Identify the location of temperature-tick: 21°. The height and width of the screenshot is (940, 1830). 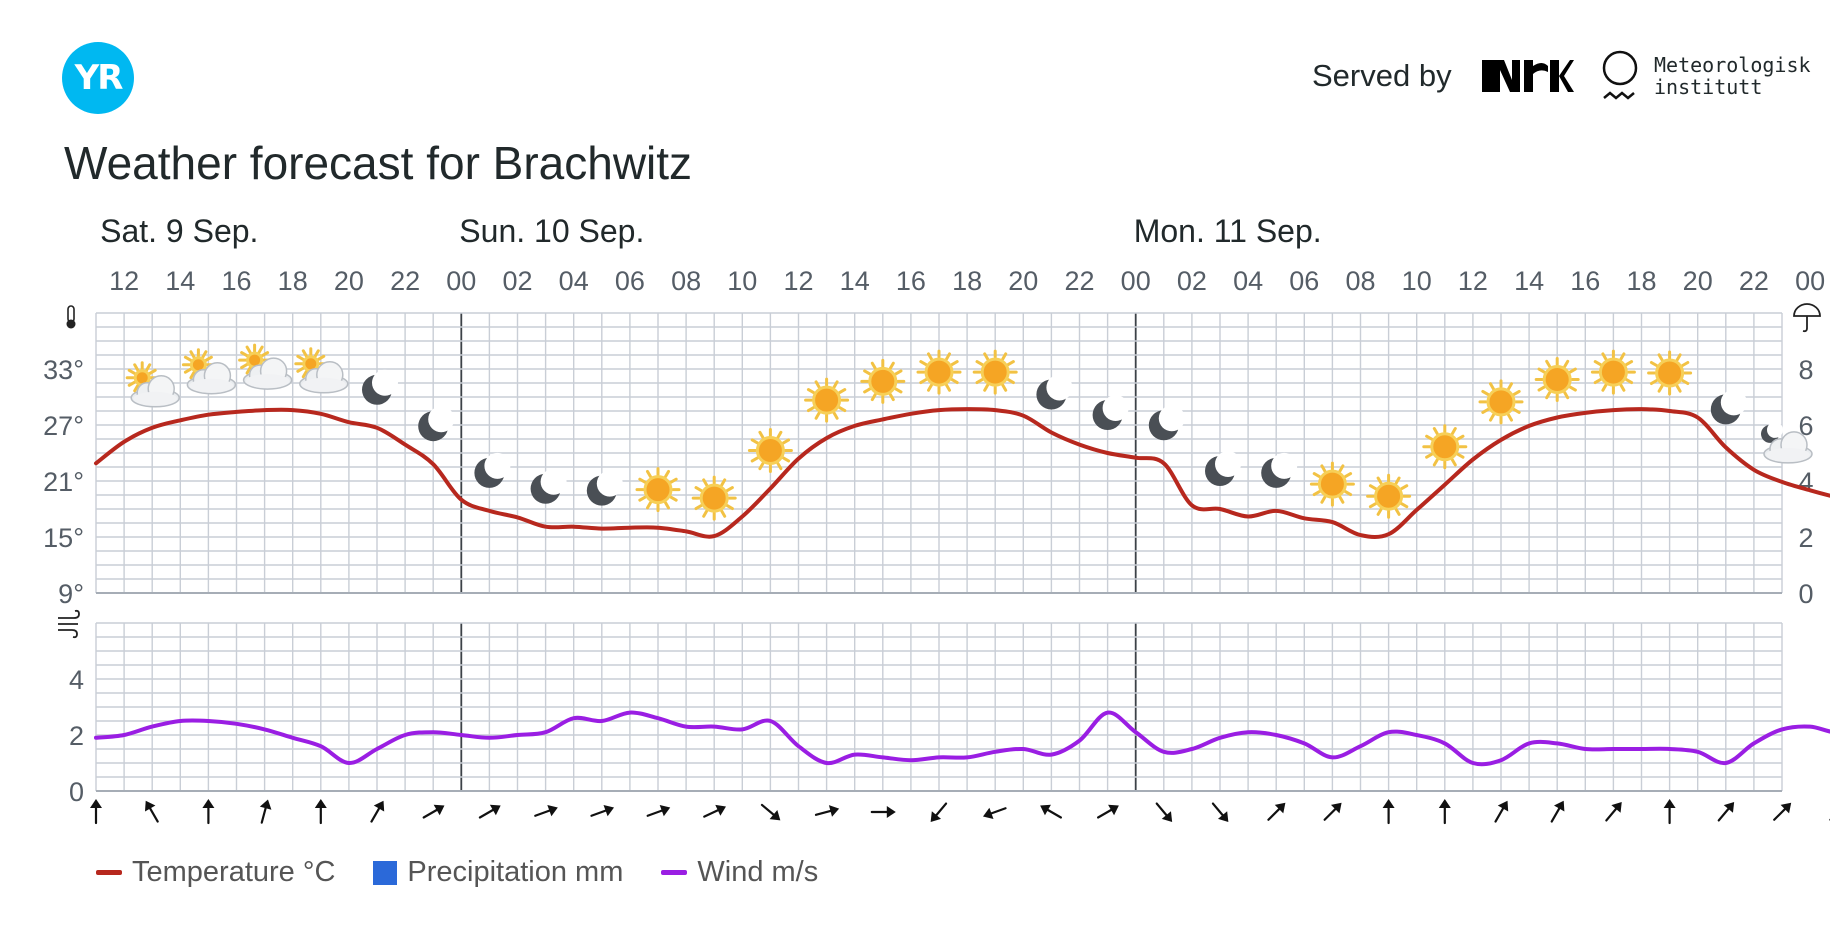
(63, 482).